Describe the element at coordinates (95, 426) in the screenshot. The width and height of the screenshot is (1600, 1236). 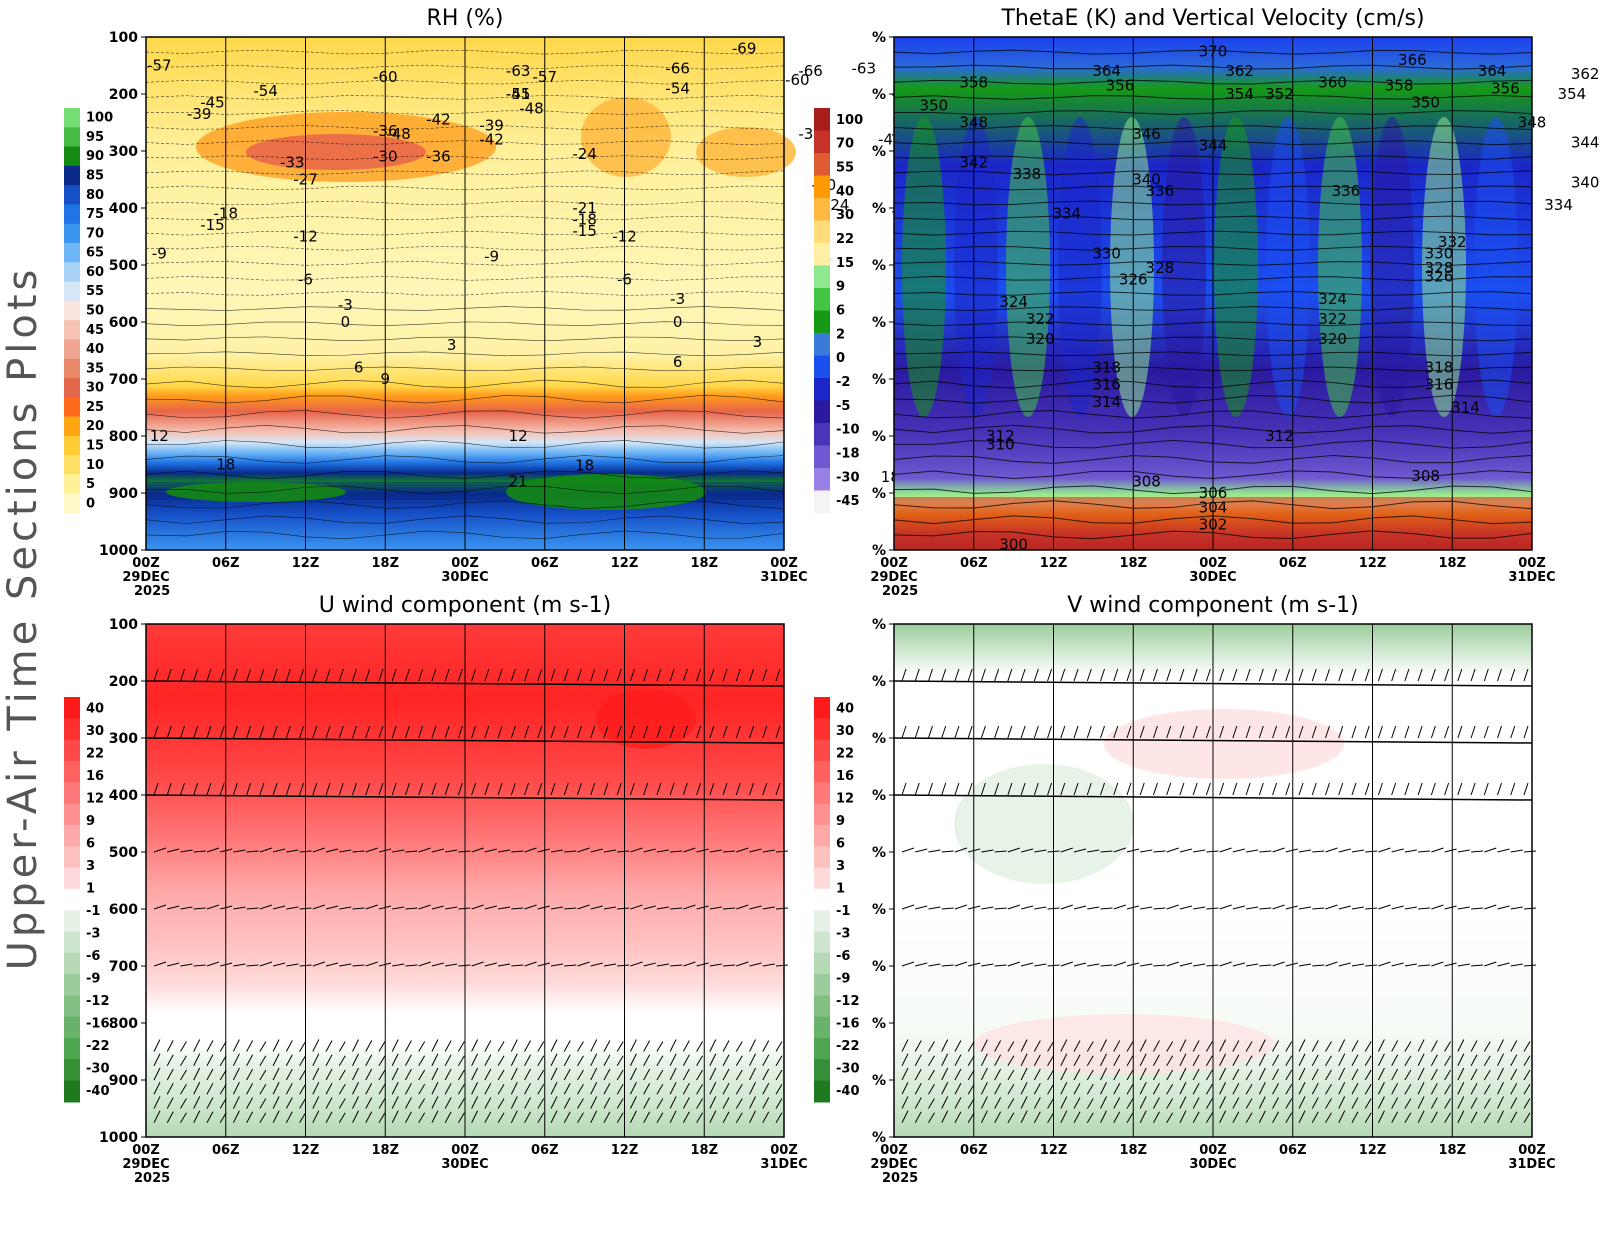
I see `colorbar-label: 20` at that location.